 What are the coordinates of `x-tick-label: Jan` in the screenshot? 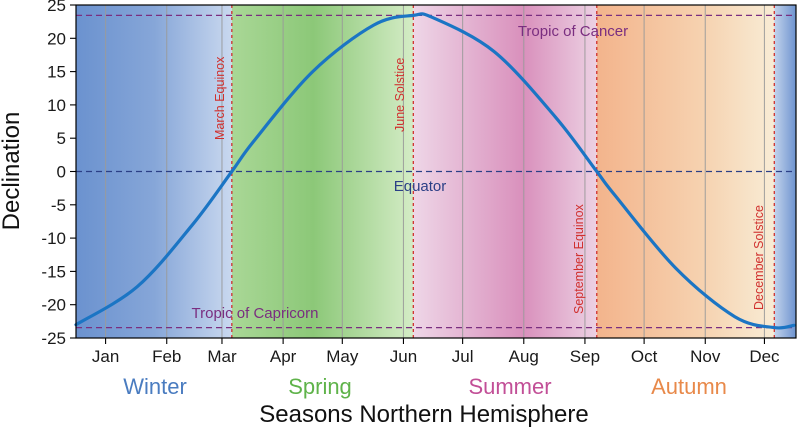 It's located at (105, 356).